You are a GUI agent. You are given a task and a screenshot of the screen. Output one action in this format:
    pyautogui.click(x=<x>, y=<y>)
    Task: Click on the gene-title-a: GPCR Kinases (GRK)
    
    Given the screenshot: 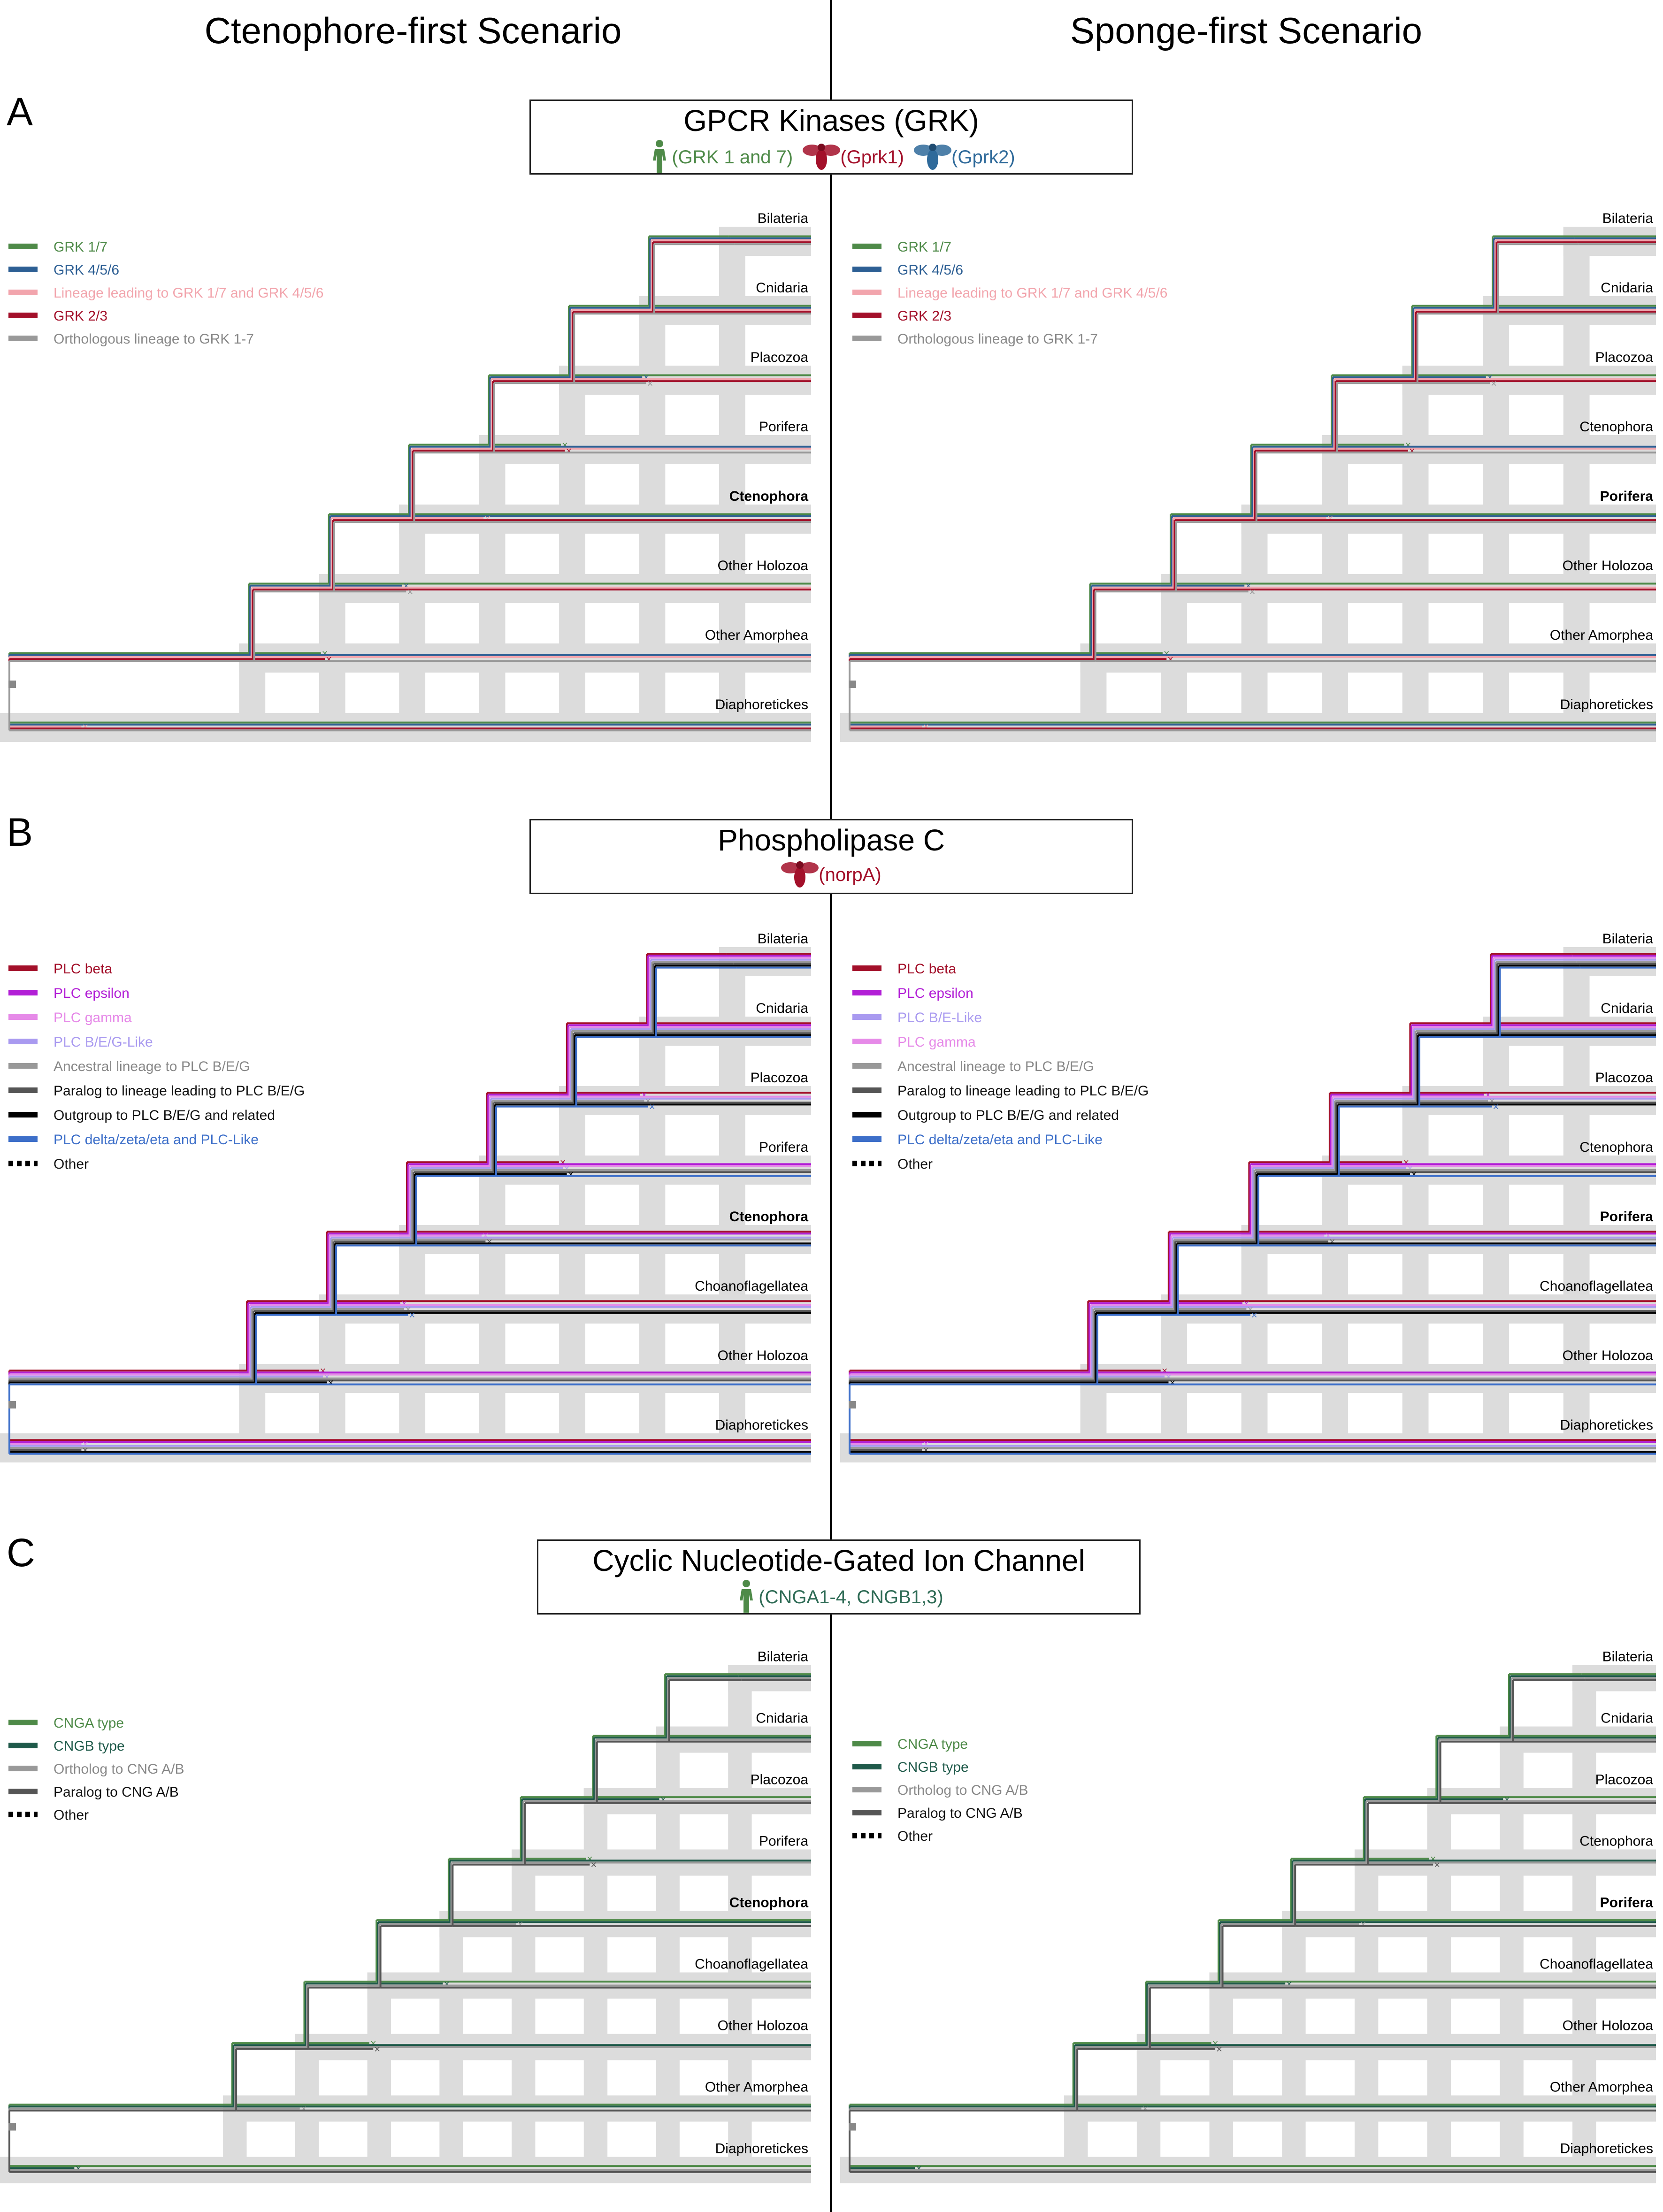 What is the action you would take?
    pyautogui.click(x=831, y=121)
    